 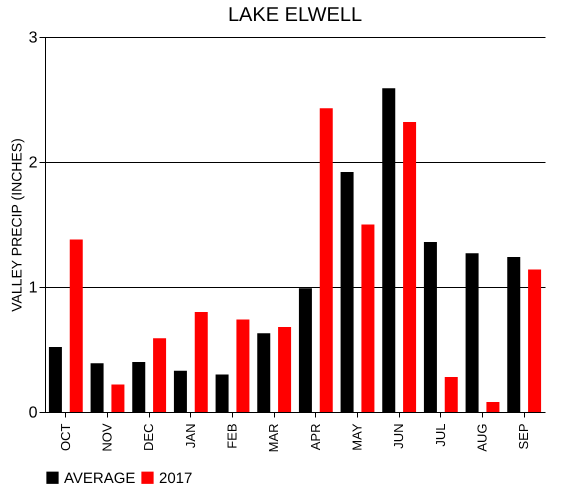 I want to click on y-axis-title: VALLEY PRECIP (INCHES), so click(x=16, y=225).